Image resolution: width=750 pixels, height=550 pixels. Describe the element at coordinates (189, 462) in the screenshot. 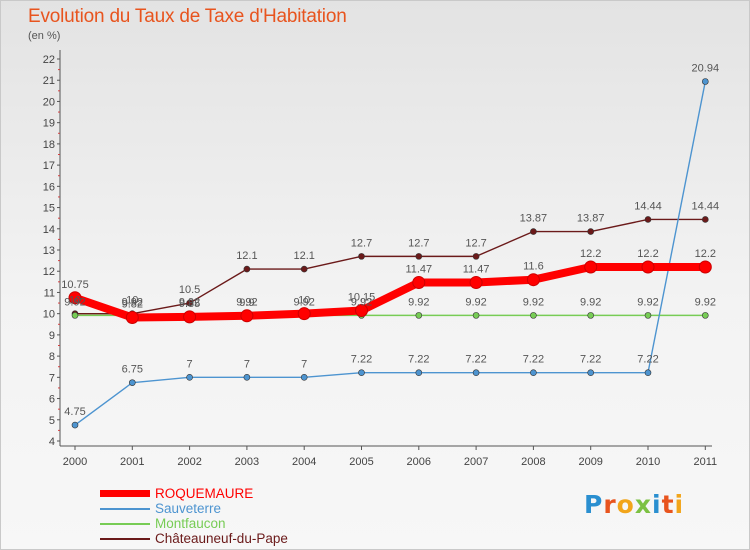

I see `x-tick-label: 2002` at that location.